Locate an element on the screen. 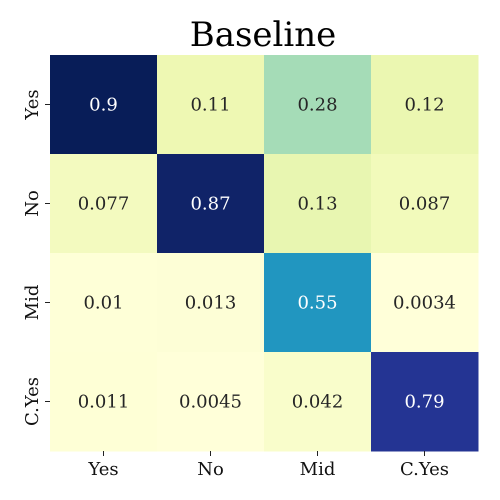  cell-value-label: 0.077 is located at coordinates (104, 204).